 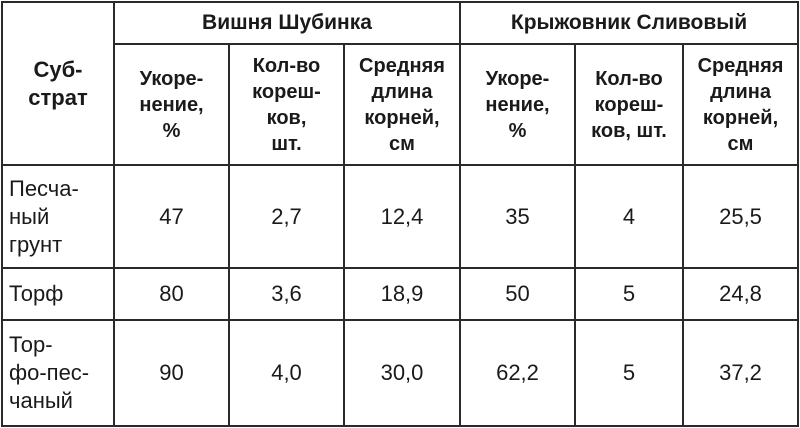 I want to click on substrate-header: Суб- страт, so click(x=58, y=83).